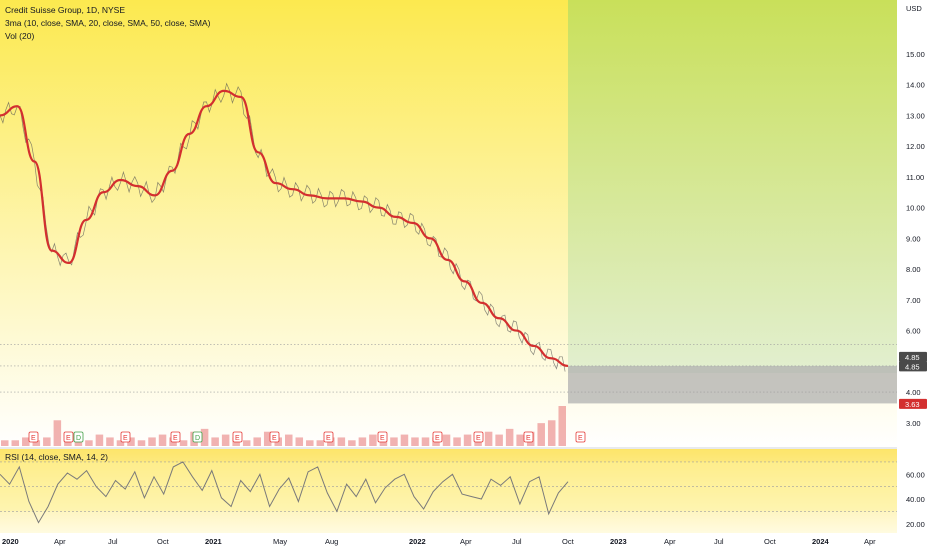  What do you see at coordinates (915, 54) in the screenshot?
I see `price-tick-label: 15.00` at bounding box center [915, 54].